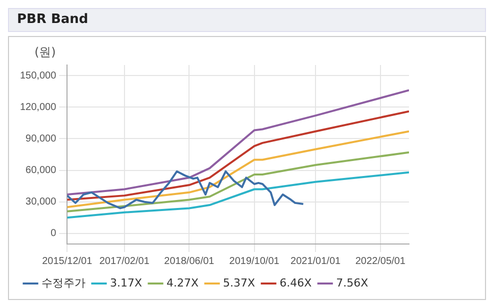 The width and height of the screenshot is (494, 308). What do you see at coordinates (316, 261) in the screenshot?
I see `x-tick-label: 2021/01/01` at bounding box center [316, 261].